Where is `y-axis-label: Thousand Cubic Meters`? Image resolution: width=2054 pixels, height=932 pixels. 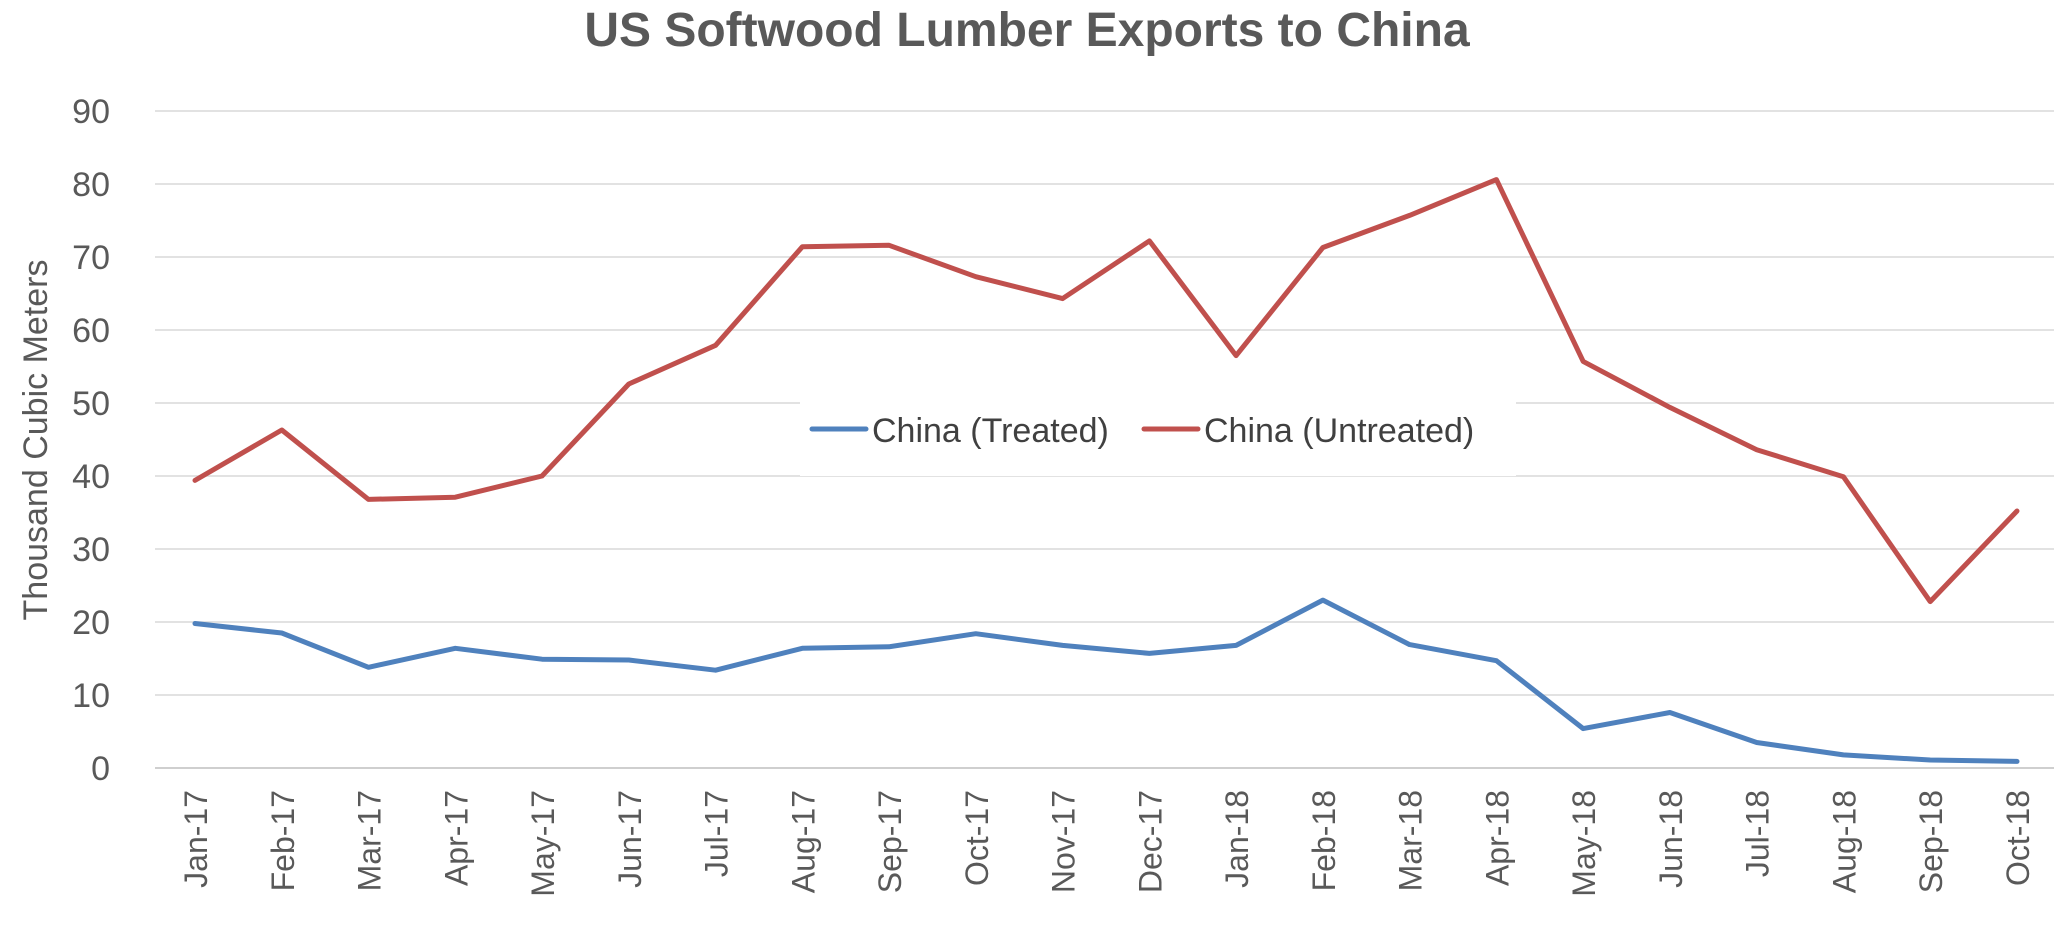 y-axis-label: Thousand Cubic Meters is located at coordinates (36, 440).